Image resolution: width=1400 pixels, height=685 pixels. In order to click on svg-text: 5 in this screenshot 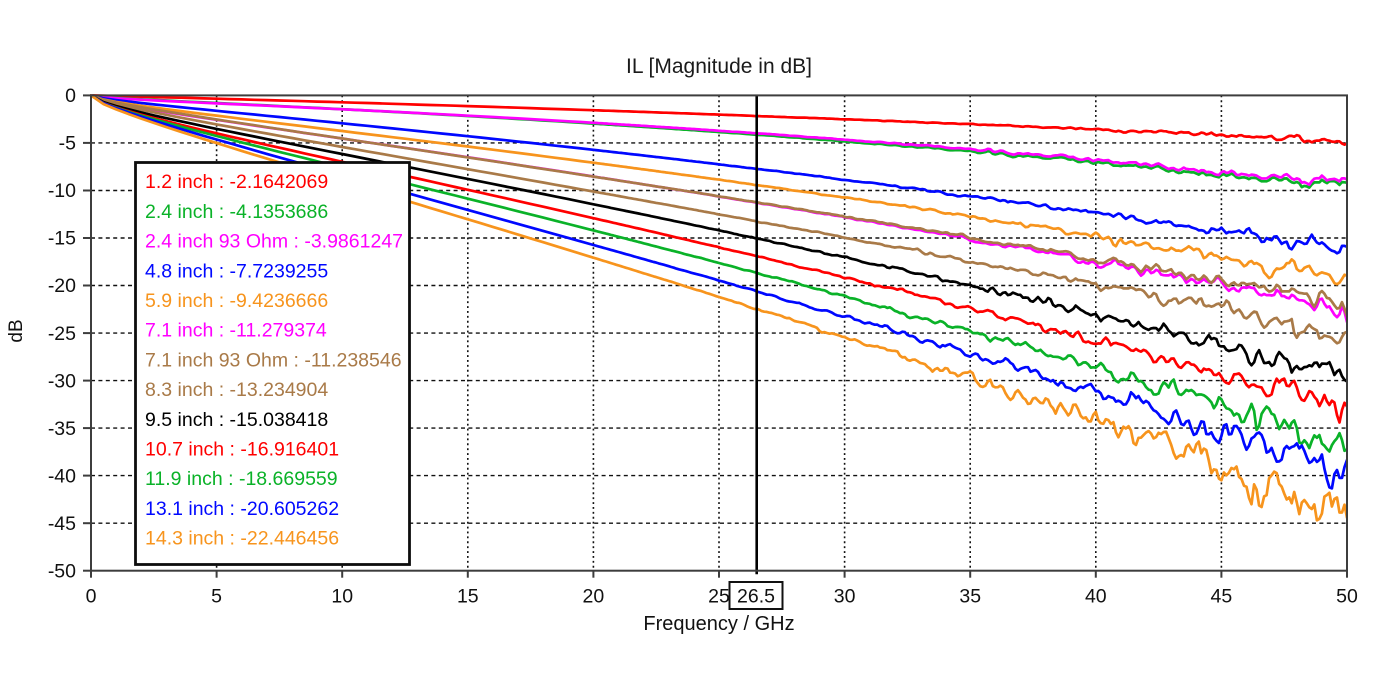, I will do `click(216, 597)`.